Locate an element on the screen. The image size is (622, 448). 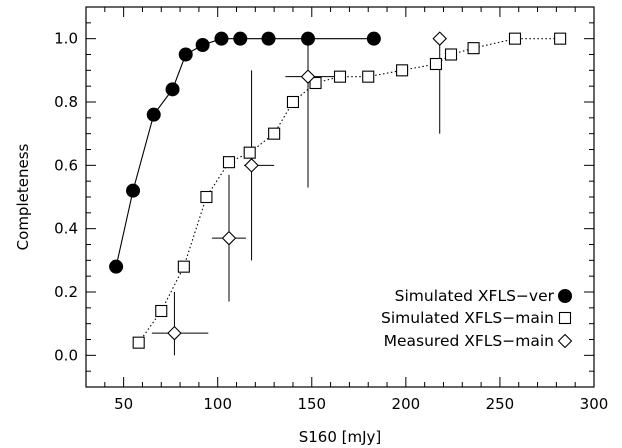
legend-label: Simulated XFLS−ver is located at coordinates (475, 296).